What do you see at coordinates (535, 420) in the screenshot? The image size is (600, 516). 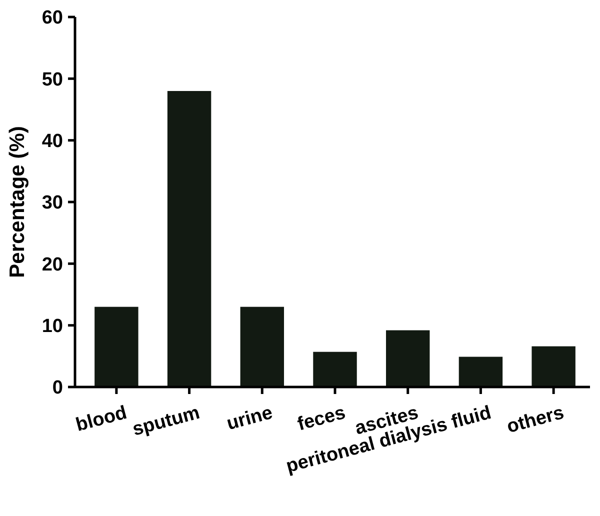 I see `x-tick-label: others` at bounding box center [535, 420].